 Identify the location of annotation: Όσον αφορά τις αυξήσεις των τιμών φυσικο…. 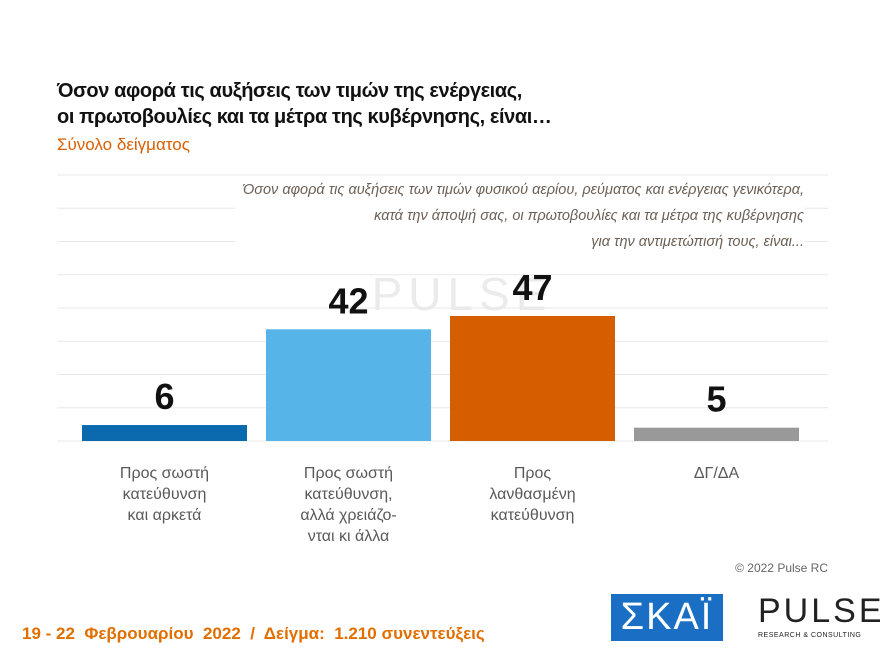
(519, 216).